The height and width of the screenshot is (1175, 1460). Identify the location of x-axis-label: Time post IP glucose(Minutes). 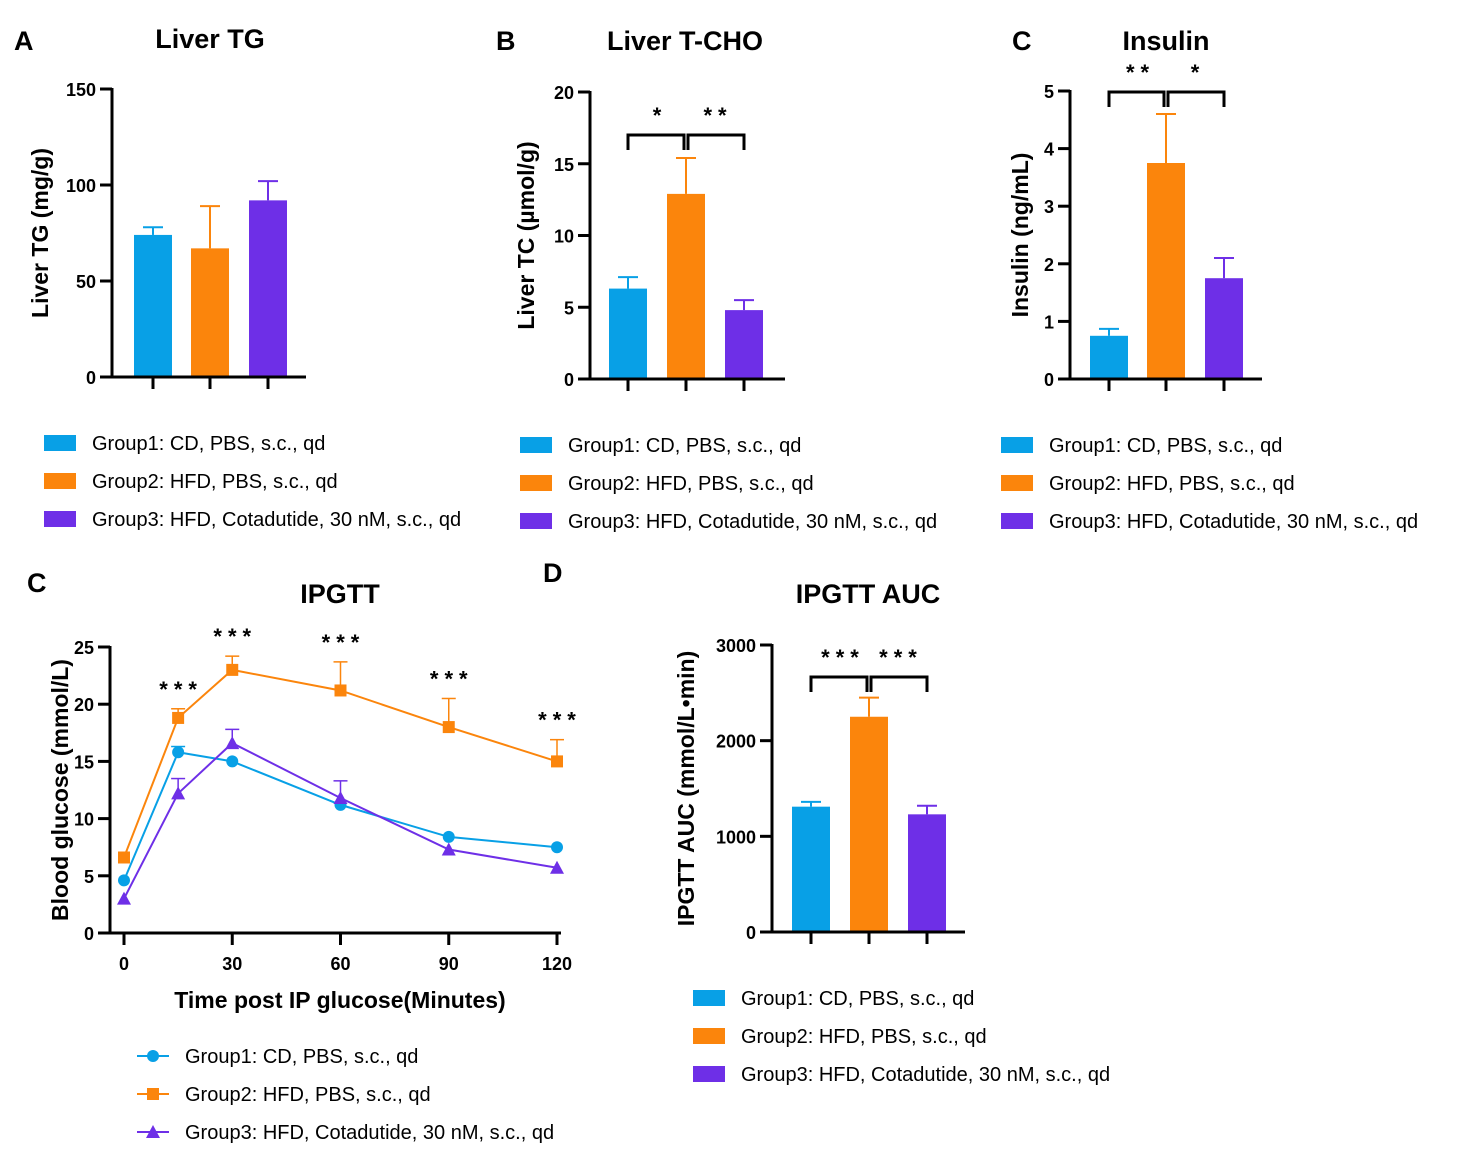
(339, 1000).